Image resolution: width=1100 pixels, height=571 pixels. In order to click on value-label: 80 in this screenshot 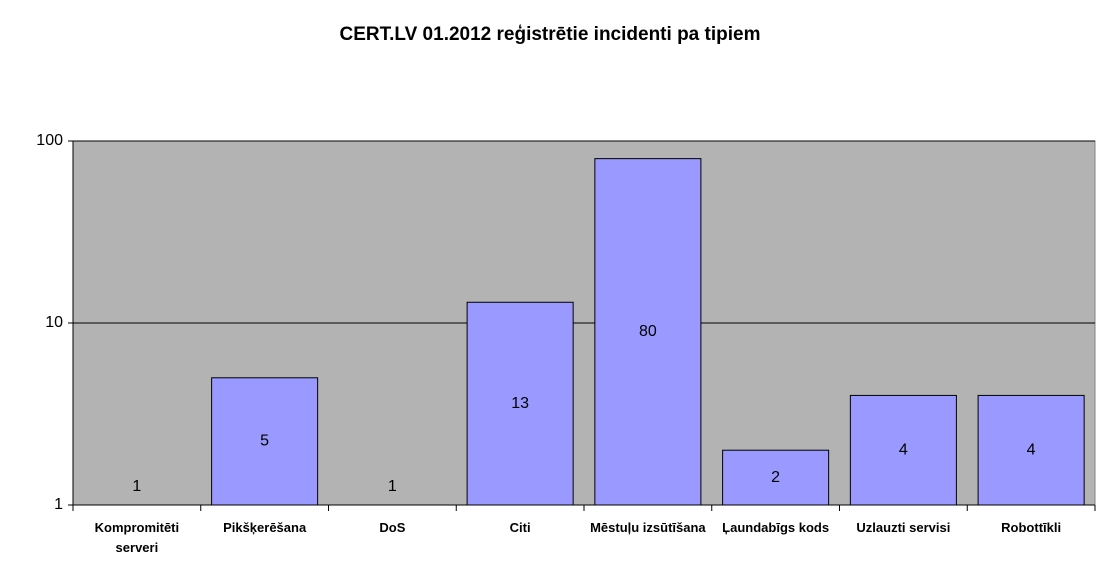, I will do `click(648, 331)`.